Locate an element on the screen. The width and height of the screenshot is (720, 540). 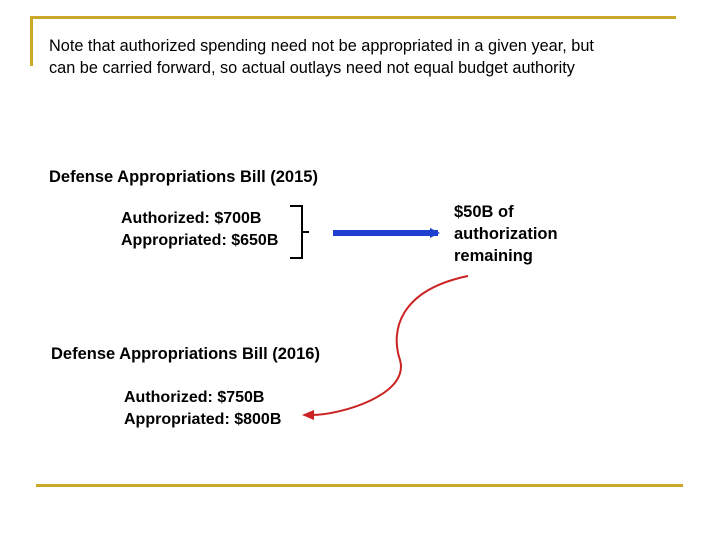
bill-2015-appropriated: Appropriated: $650B is located at coordinates (200, 240).